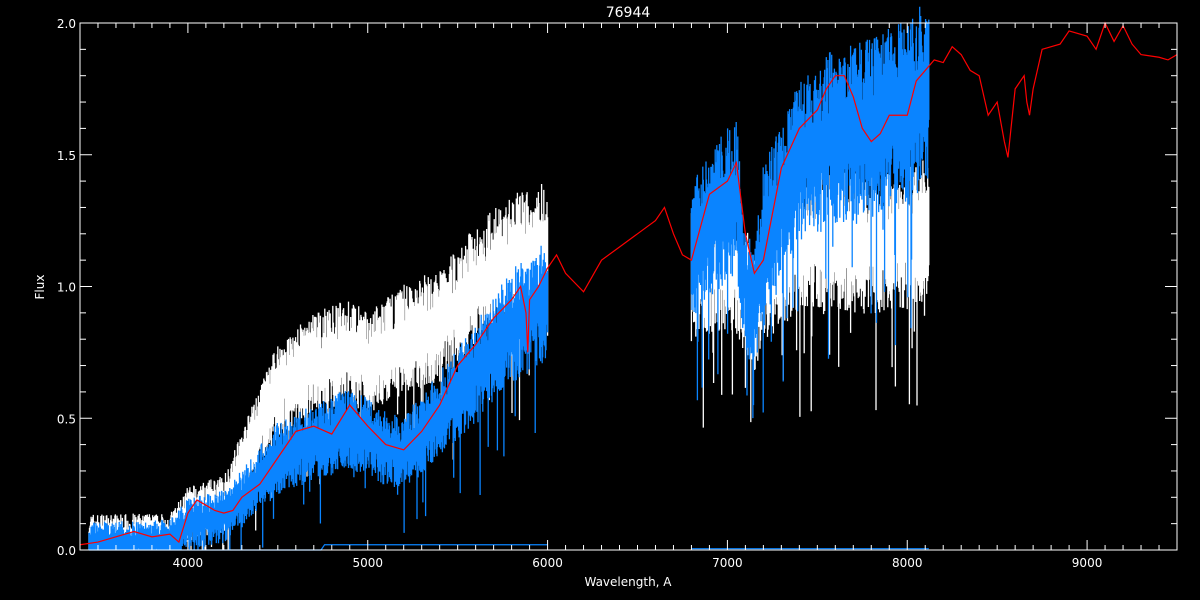  What do you see at coordinates (40, 287) in the screenshot?
I see `y-axis-label: Flux` at bounding box center [40, 287].